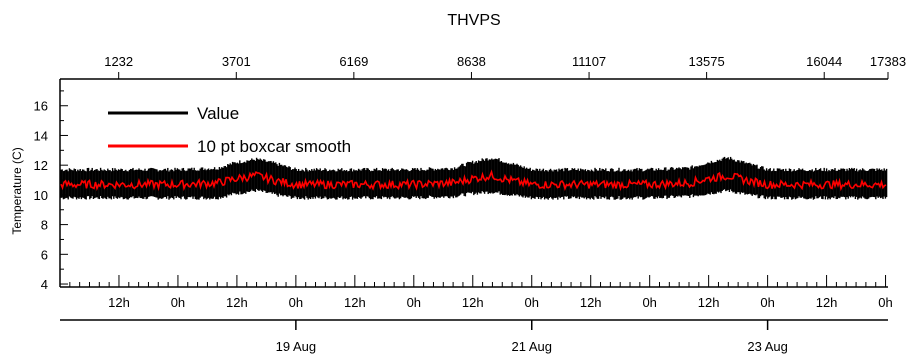 The width and height of the screenshot is (915, 362). Describe the element at coordinates (589, 61) in the screenshot. I see `top-tick-label: 11107` at that location.